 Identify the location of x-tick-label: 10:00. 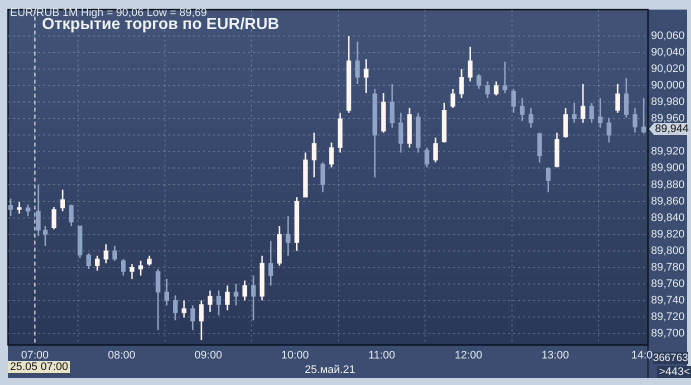
(295, 356).